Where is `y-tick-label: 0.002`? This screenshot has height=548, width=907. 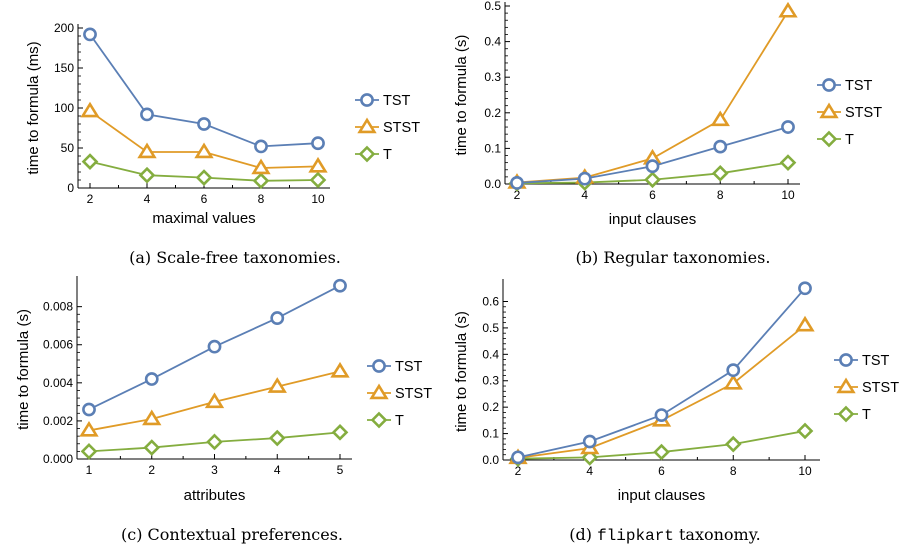
y-tick-label: 0.002 is located at coordinates (58, 421).